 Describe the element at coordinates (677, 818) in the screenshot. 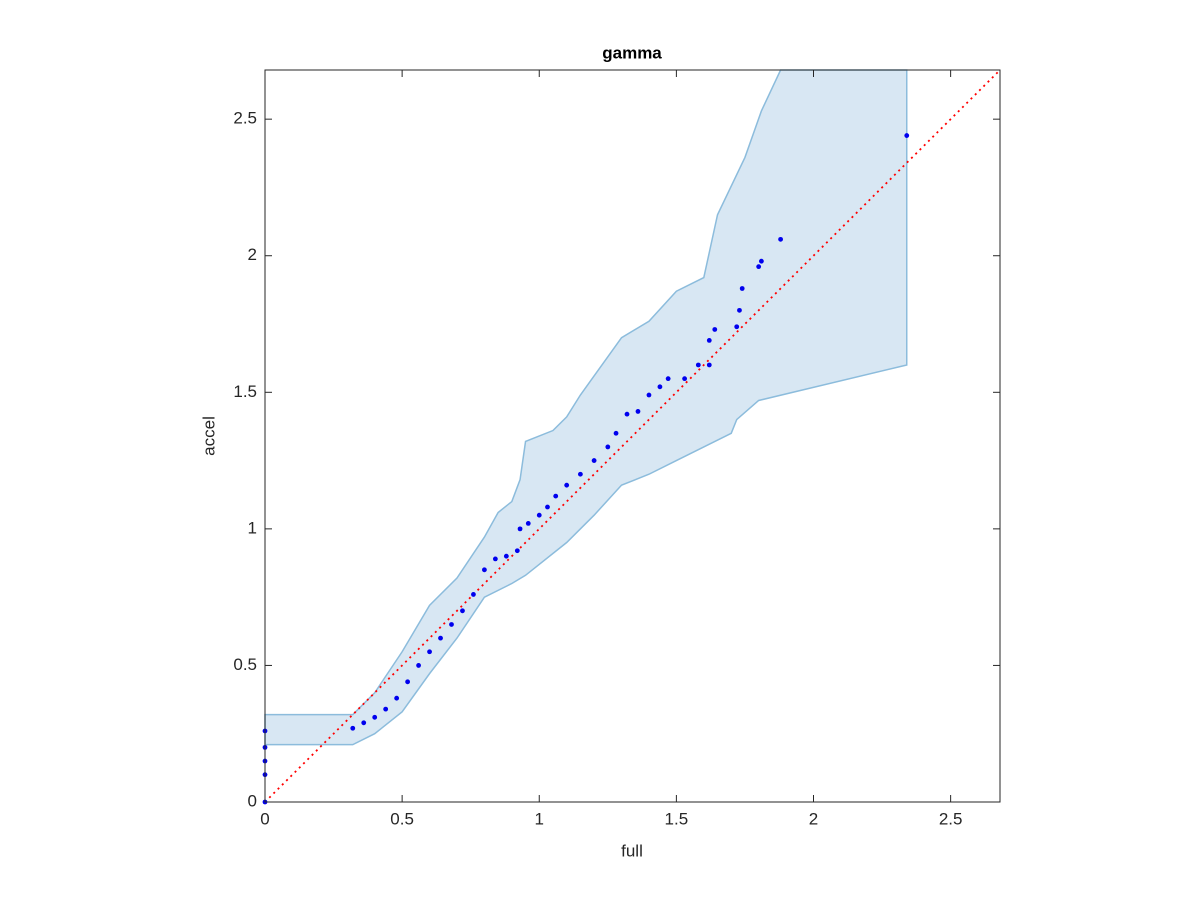

I see `x-tick-label: 1.5` at that location.